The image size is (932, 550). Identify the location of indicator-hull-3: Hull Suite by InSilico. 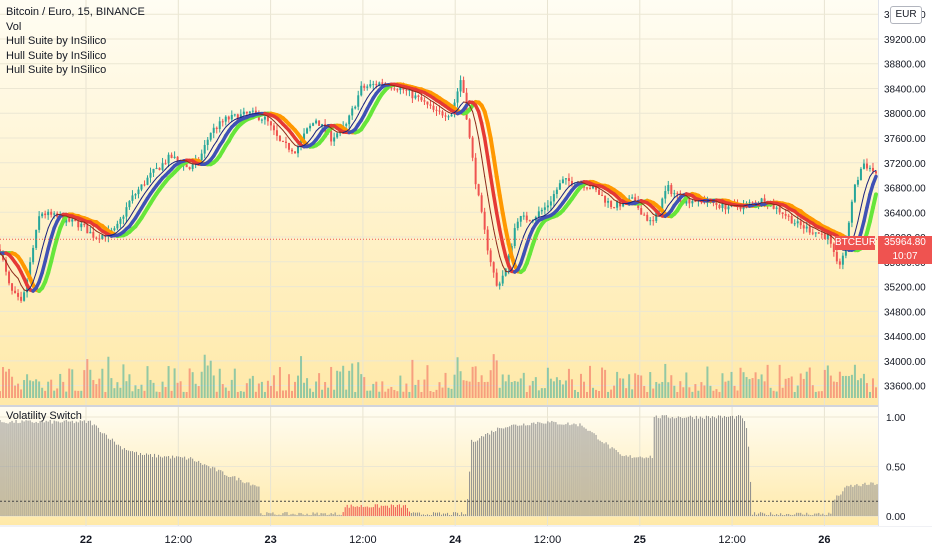
(56, 70).